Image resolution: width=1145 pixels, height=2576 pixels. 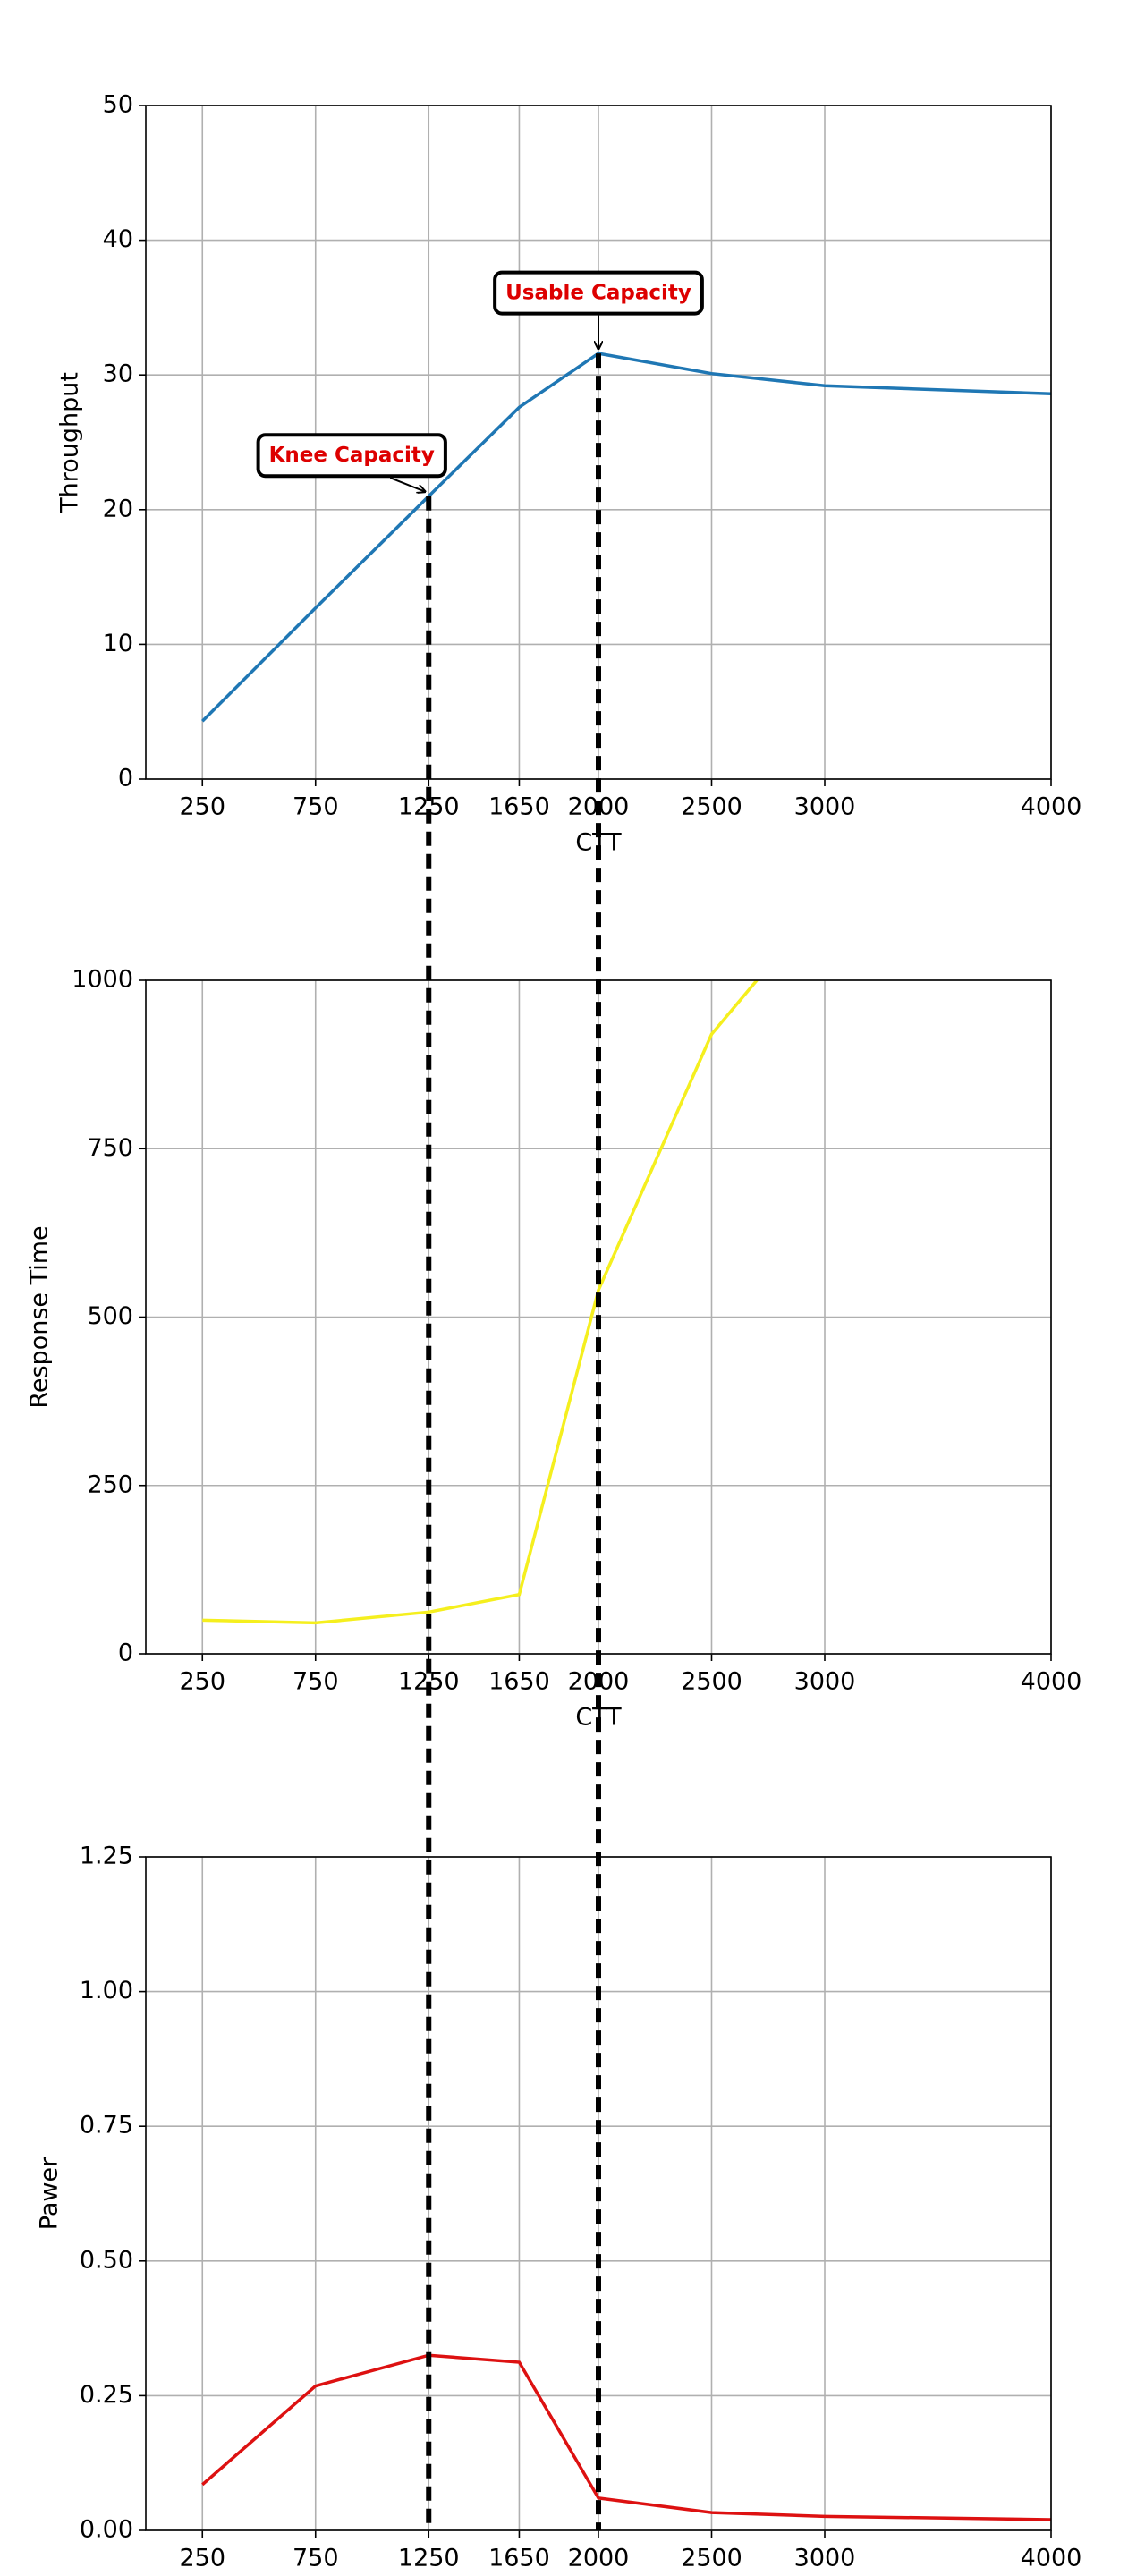 What do you see at coordinates (110, 1316) in the screenshot?
I see `y-tick-label: 500` at bounding box center [110, 1316].